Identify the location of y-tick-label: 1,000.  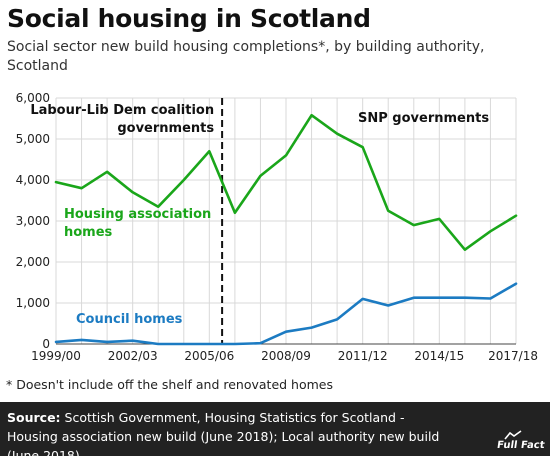
(33, 303).